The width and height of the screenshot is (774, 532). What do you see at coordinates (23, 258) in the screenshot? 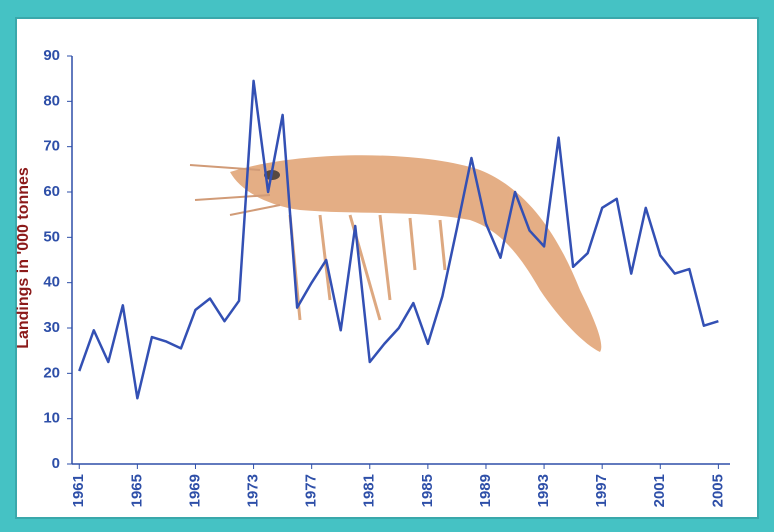
I see `y-axis-label: Landings in '000 tonnes` at bounding box center [23, 258].